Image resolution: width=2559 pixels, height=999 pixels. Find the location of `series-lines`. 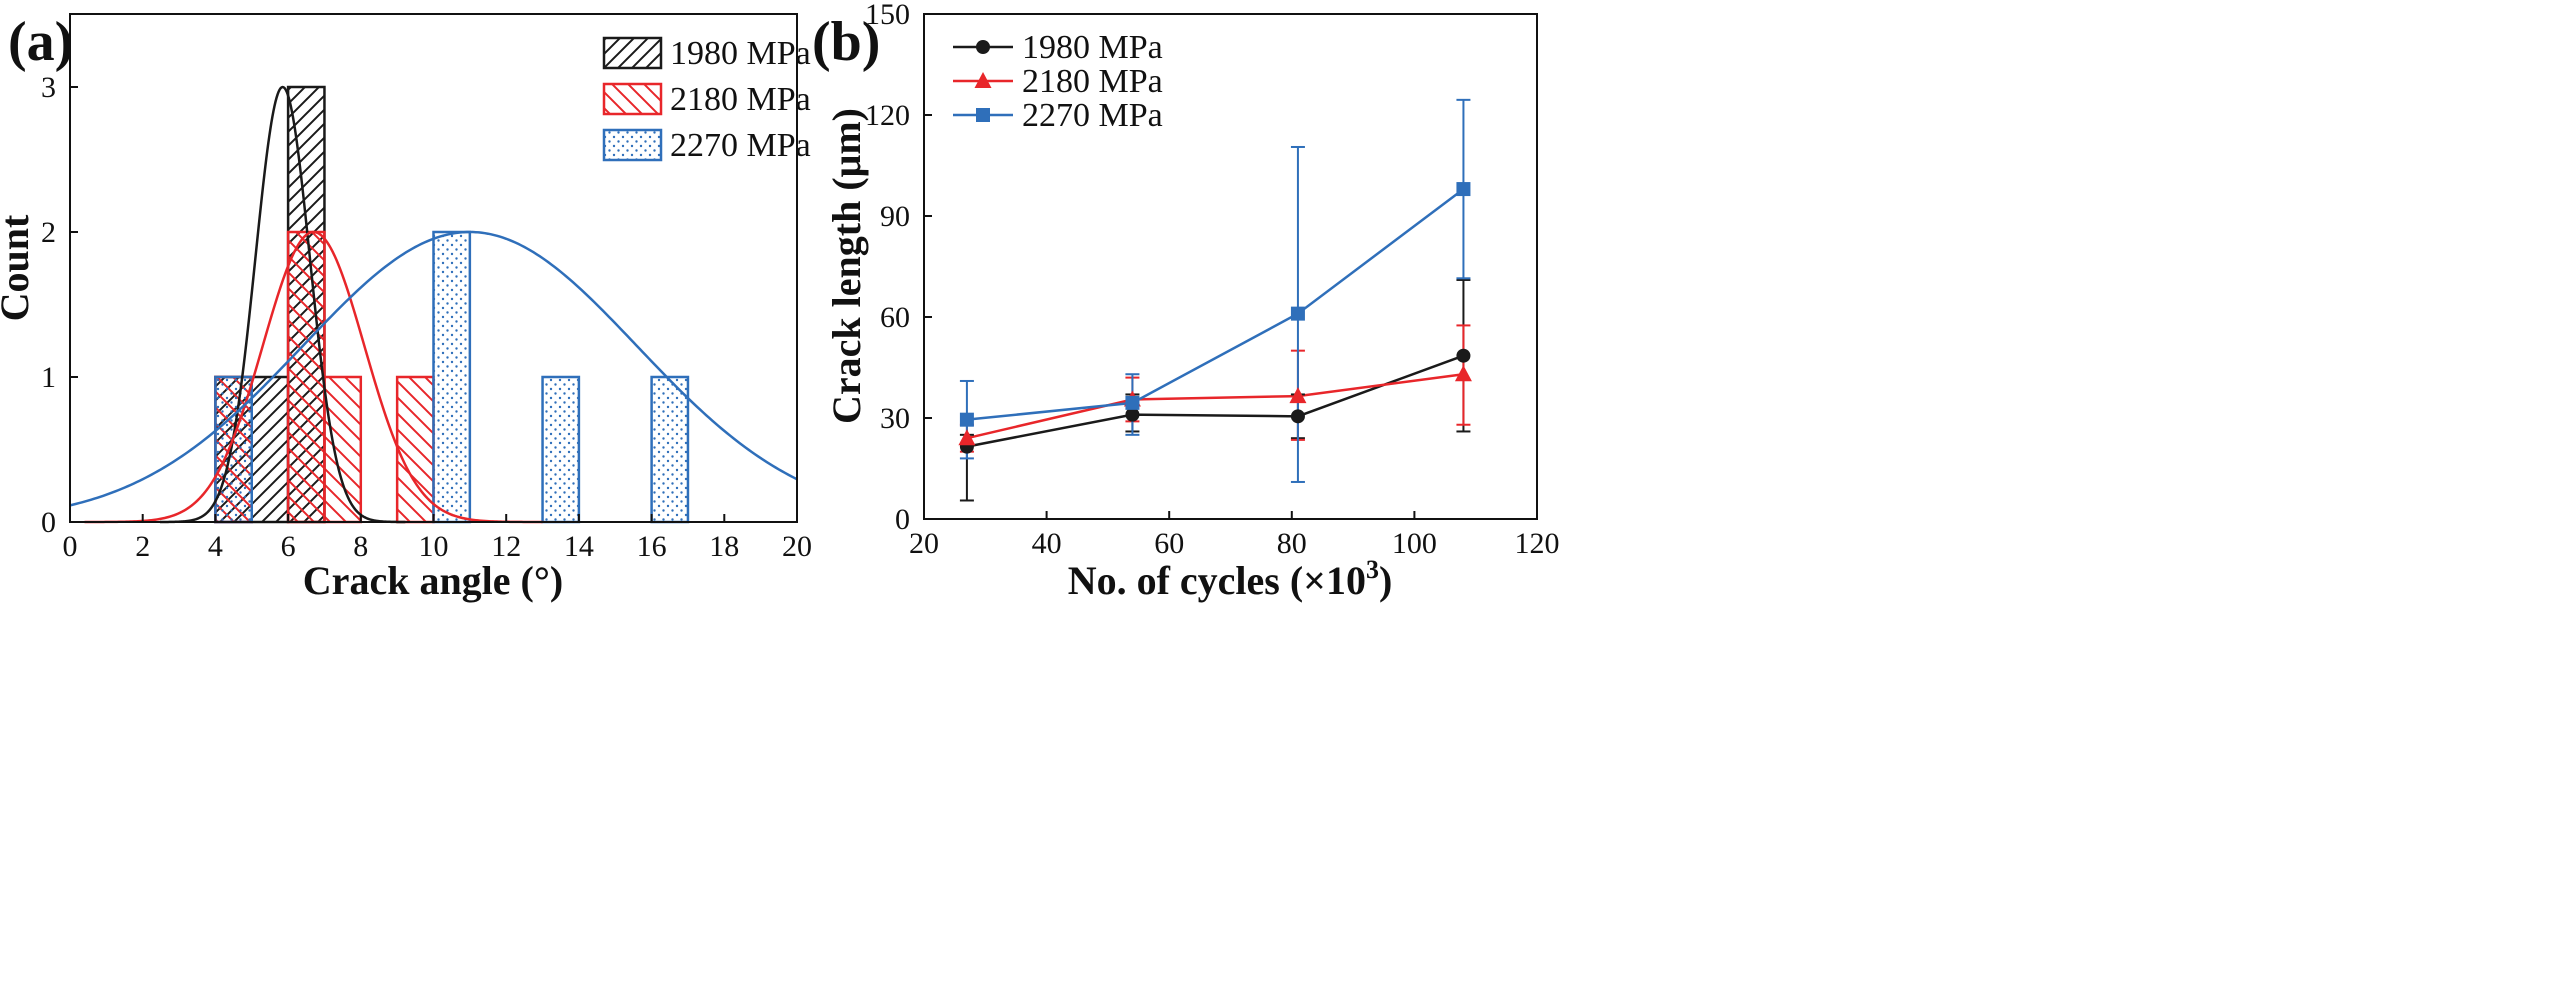

series-lines is located at coordinates (1215, 318).